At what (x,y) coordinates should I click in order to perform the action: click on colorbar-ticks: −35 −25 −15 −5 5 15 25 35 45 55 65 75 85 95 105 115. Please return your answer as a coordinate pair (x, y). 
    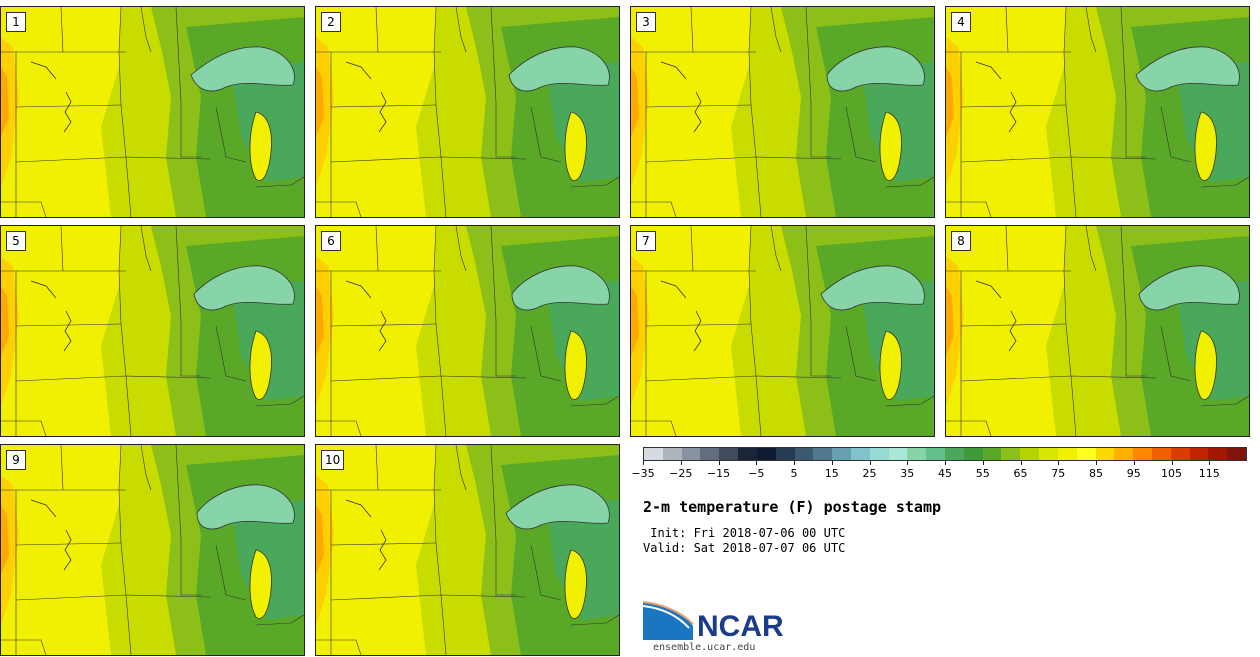
    Looking at the image, I should click on (939, 472).